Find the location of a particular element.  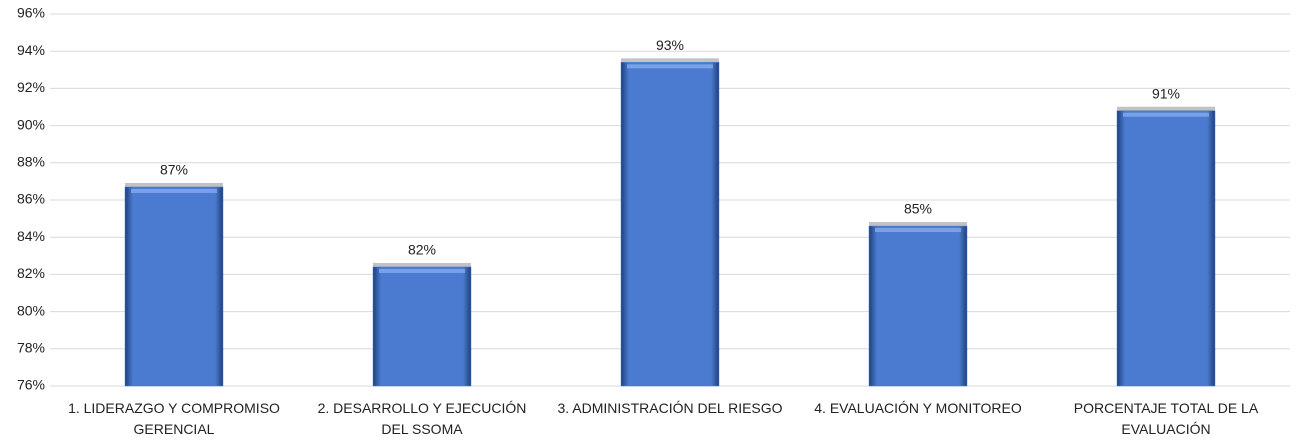

value-label: 93% is located at coordinates (670, 45).